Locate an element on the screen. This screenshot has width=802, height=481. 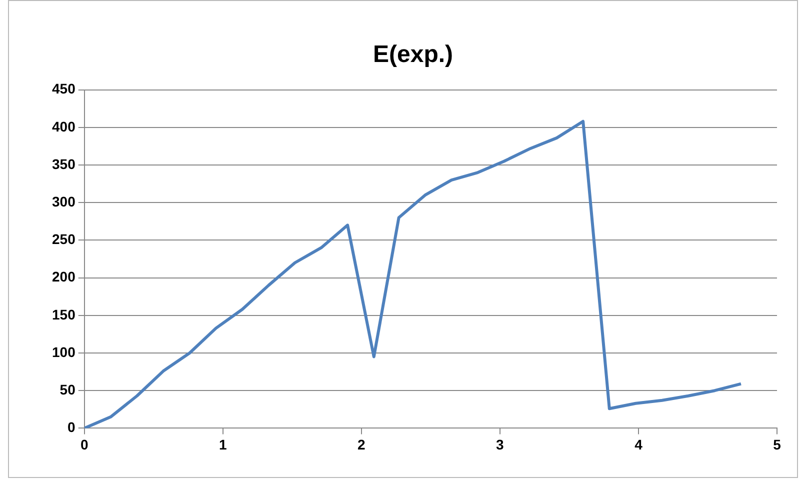
x-tick-label: 0 is located at coordinates (84, 444).